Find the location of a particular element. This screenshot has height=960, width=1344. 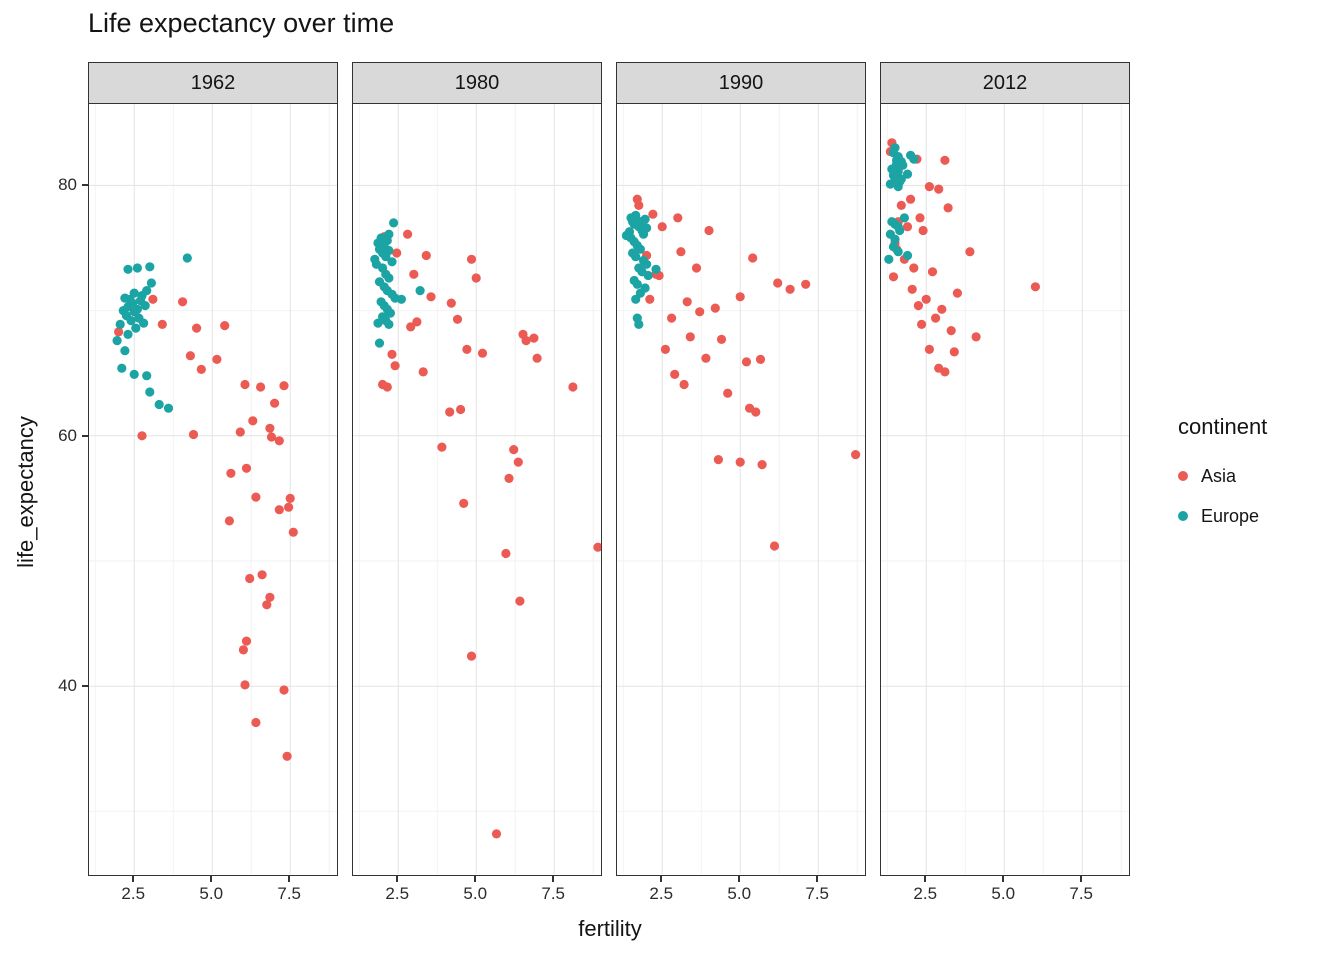

legend-item-europe: Europe is located at coordinates (1222, 516).